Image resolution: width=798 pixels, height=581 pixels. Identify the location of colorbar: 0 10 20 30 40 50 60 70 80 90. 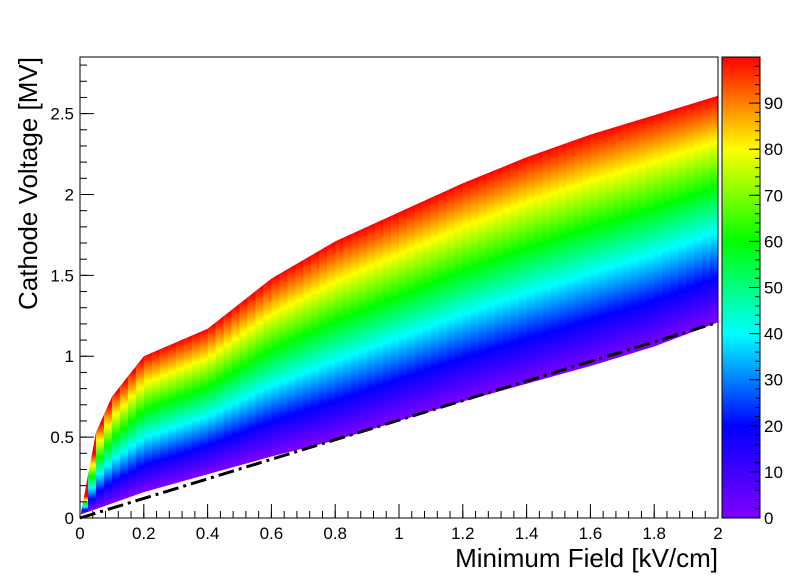
(752, 292).